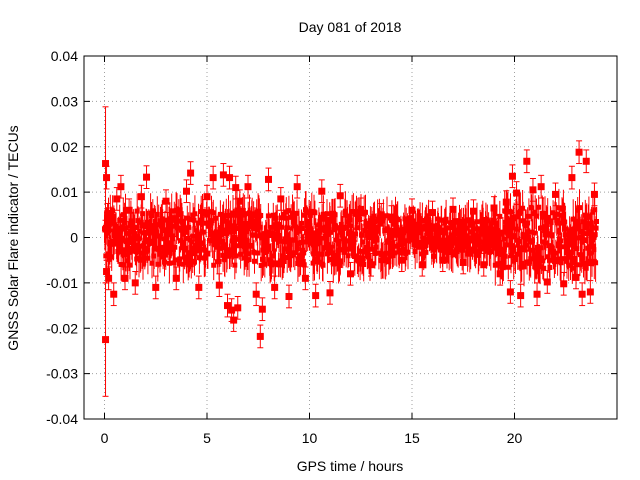 This screenshot has height=480, width=640. I want to click on y-tick-label: -0.01, so click(62, 283).